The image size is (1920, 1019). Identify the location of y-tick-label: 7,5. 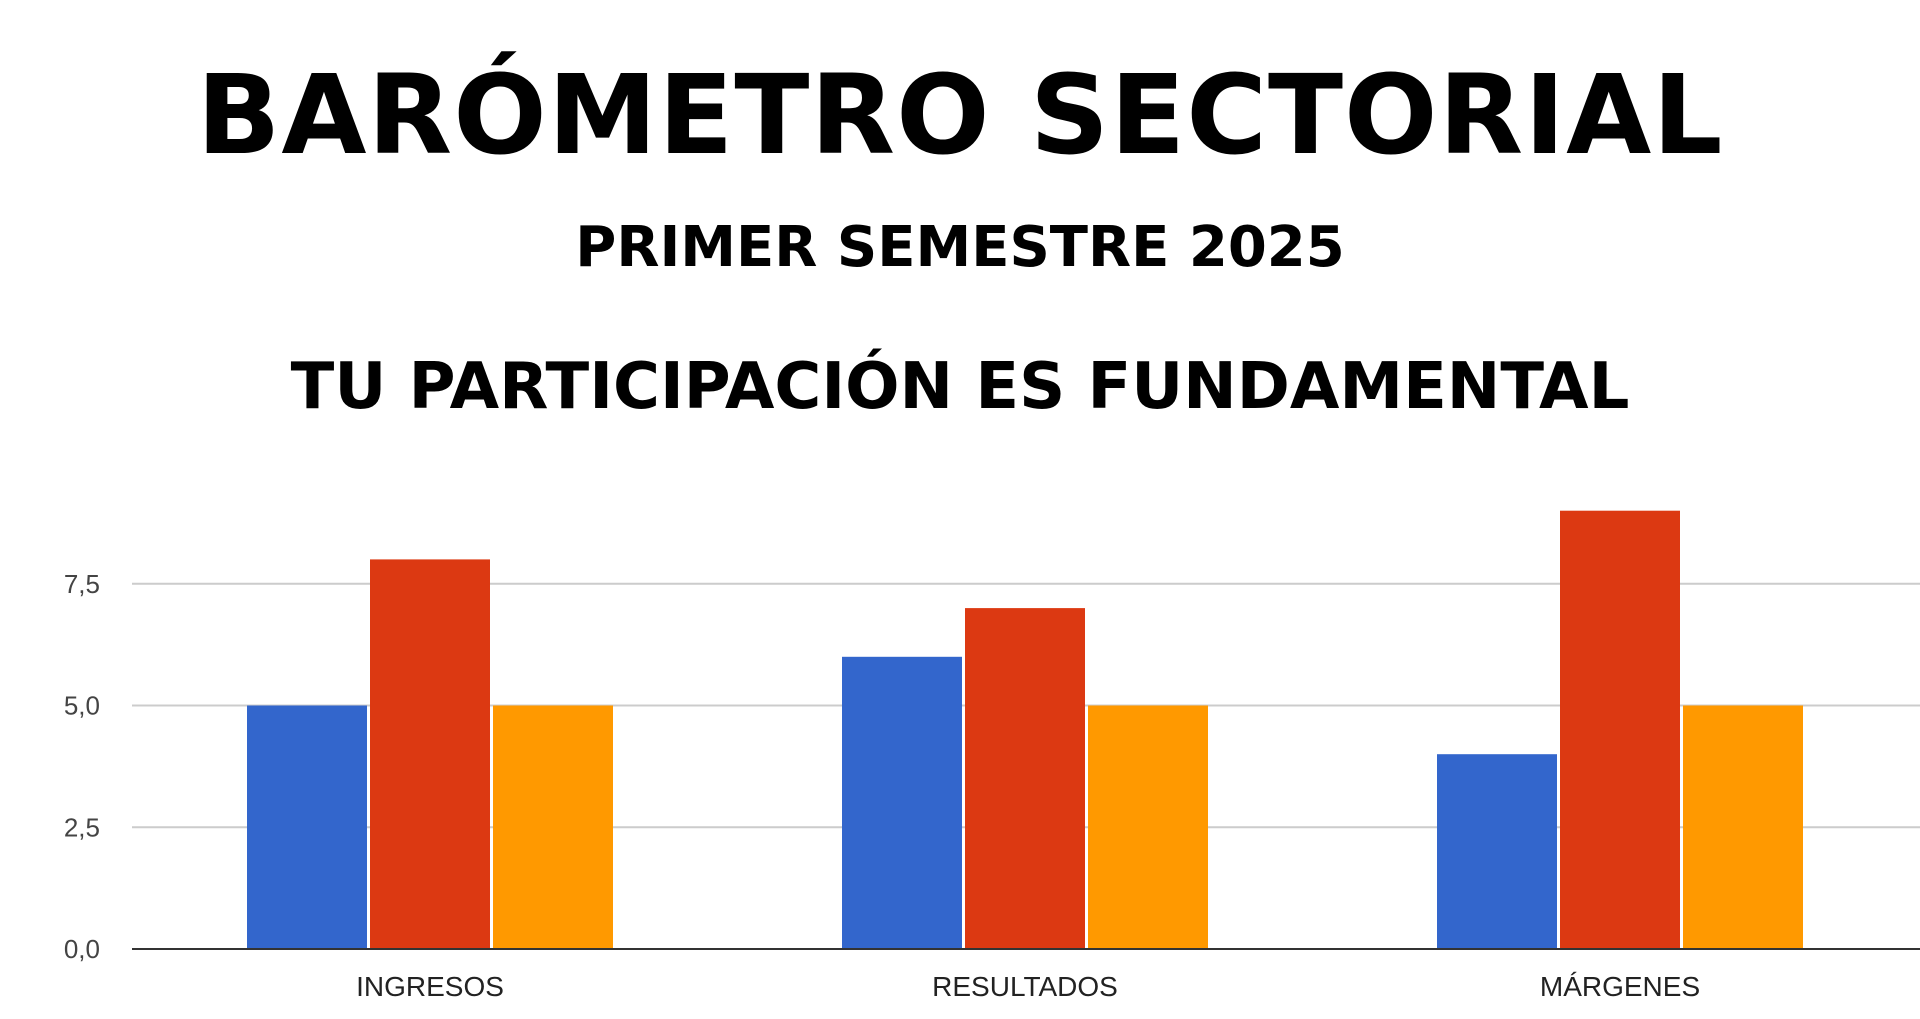
(82, 584).